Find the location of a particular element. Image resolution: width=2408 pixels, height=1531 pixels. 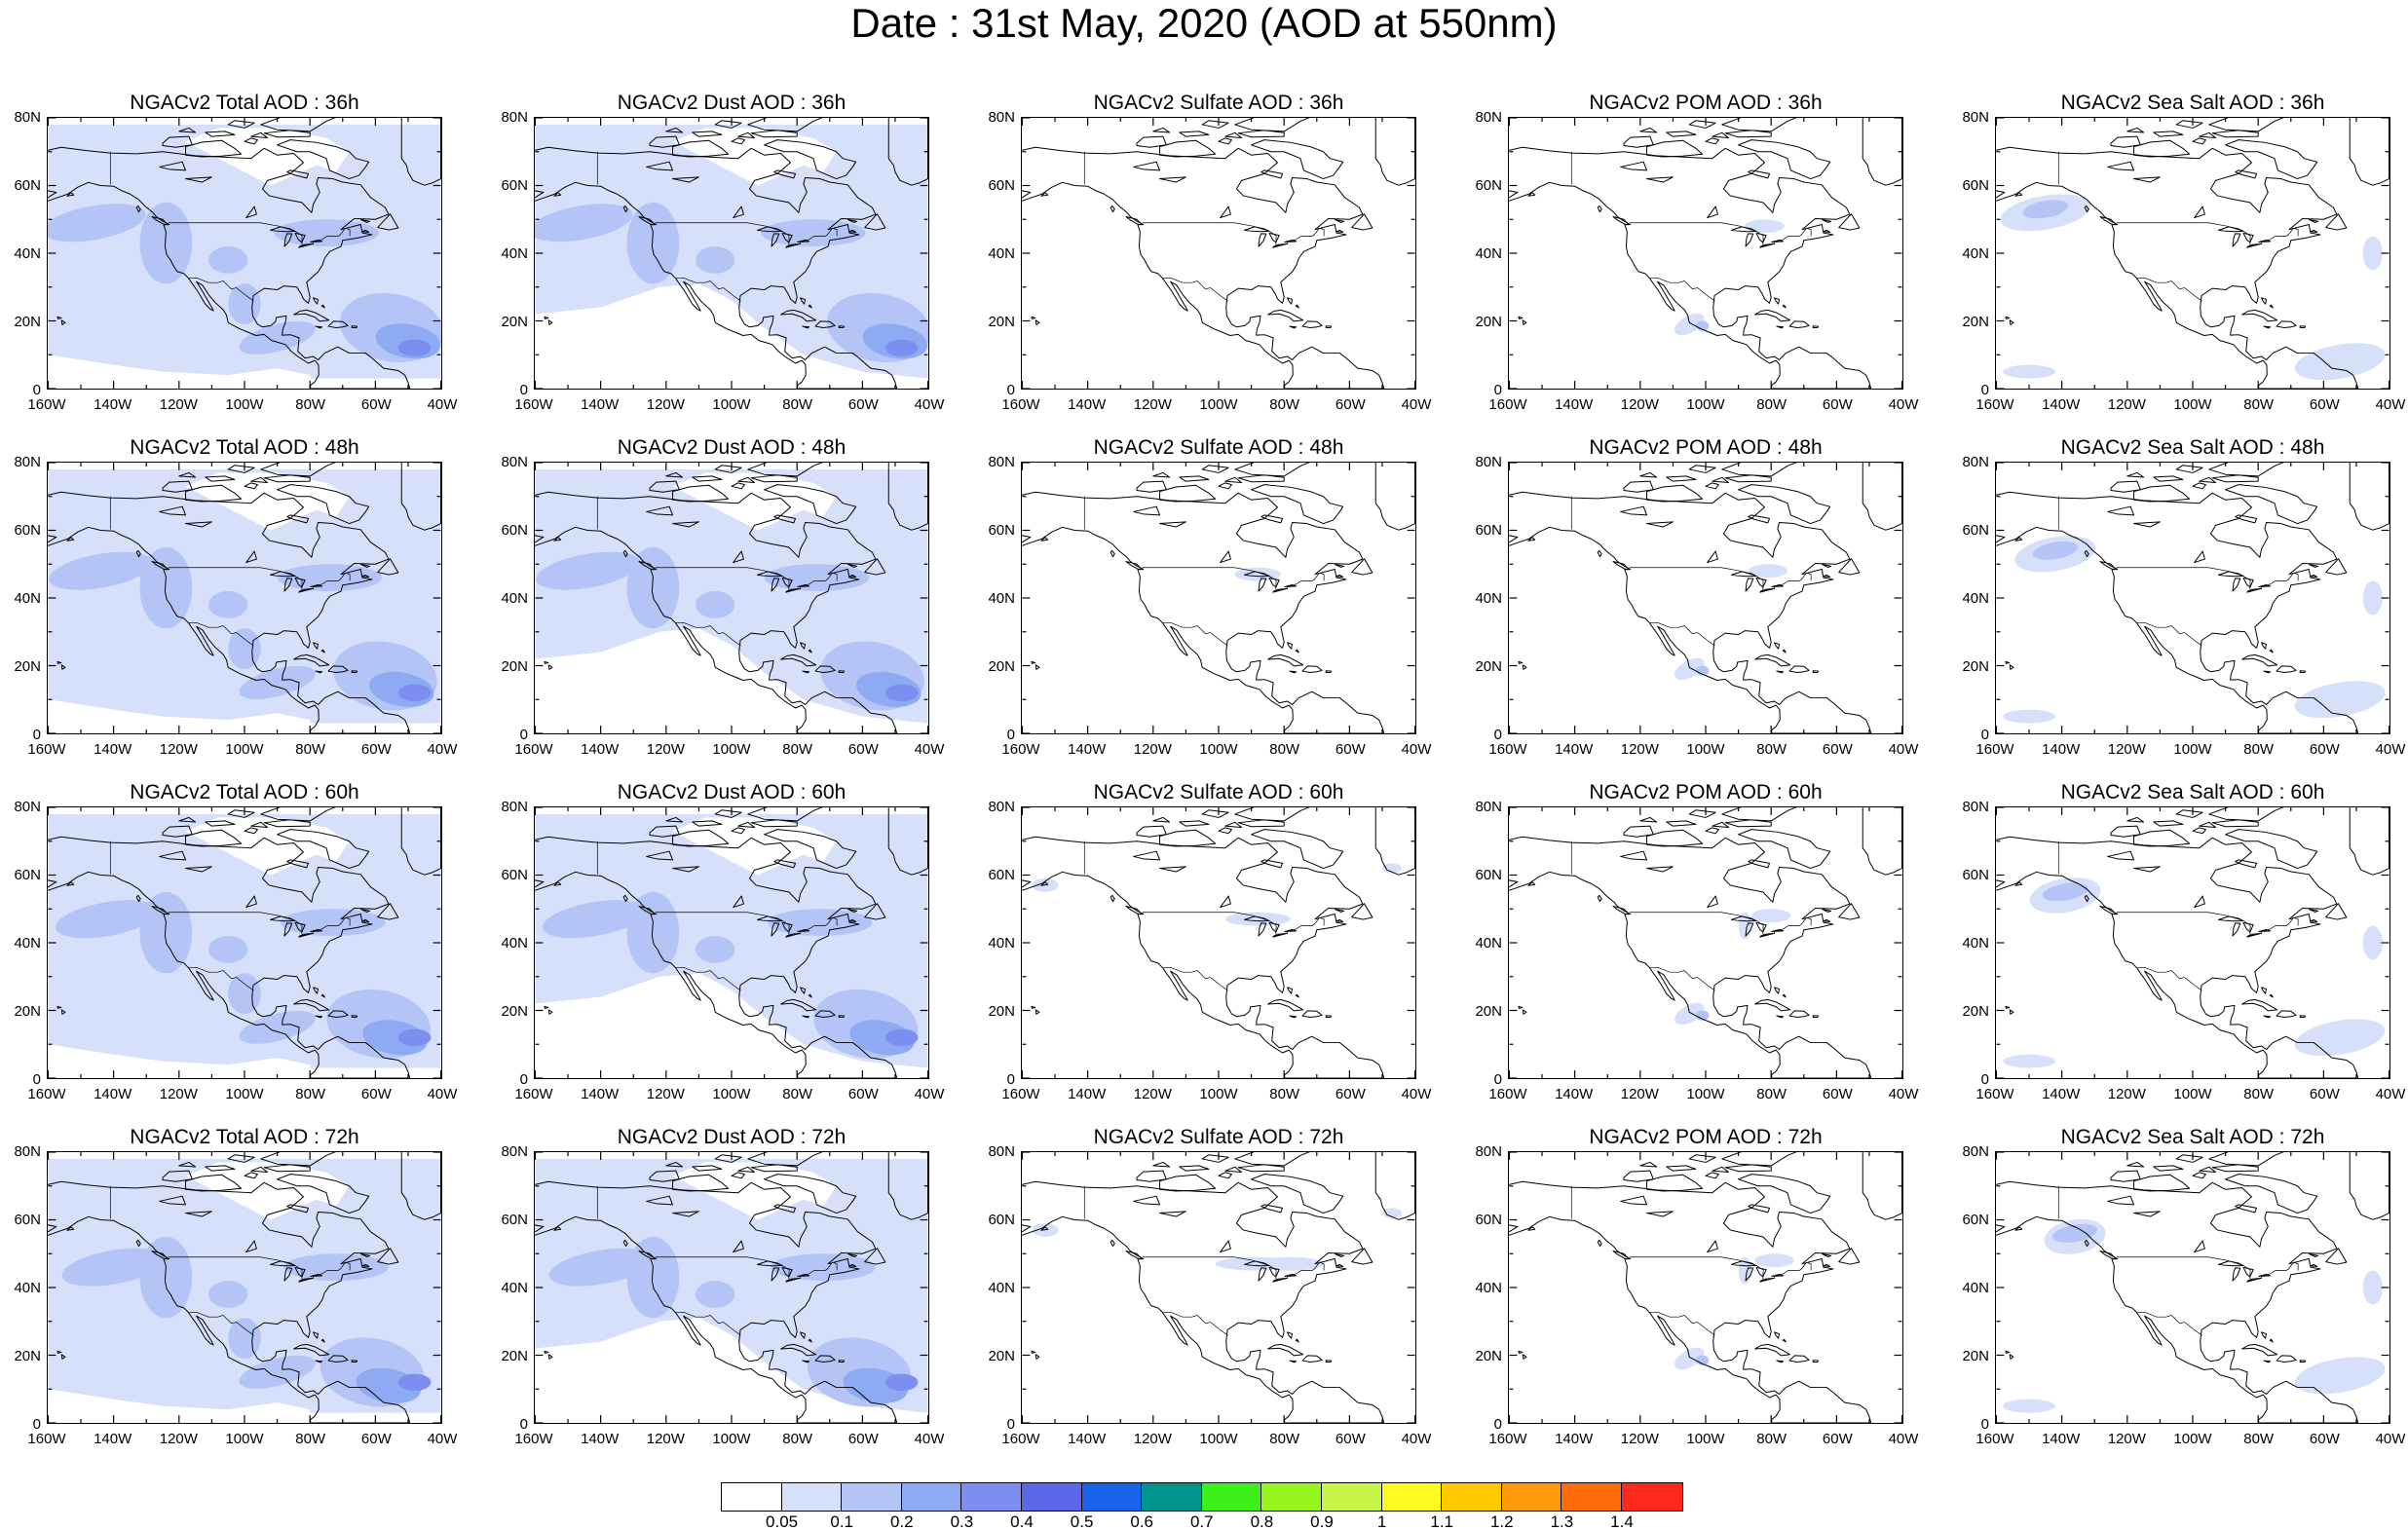

lon-tick-label: 40W is located at coordinates (442, 404).